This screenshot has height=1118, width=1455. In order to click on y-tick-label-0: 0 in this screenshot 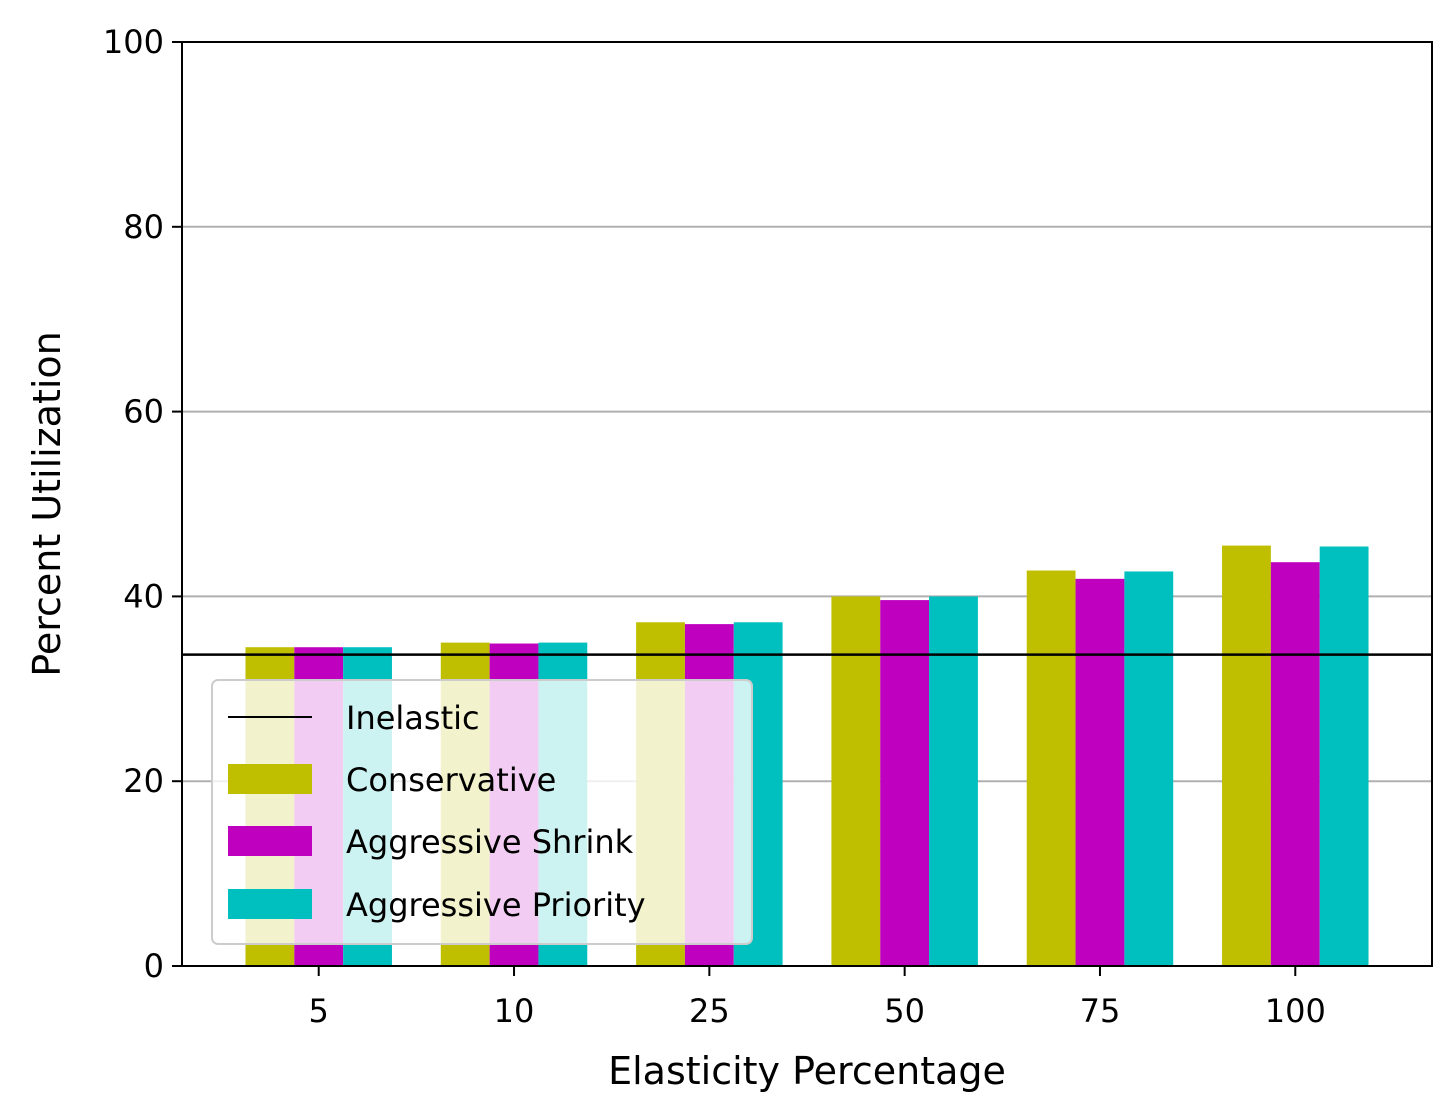, I will do `click(154, 966)`.